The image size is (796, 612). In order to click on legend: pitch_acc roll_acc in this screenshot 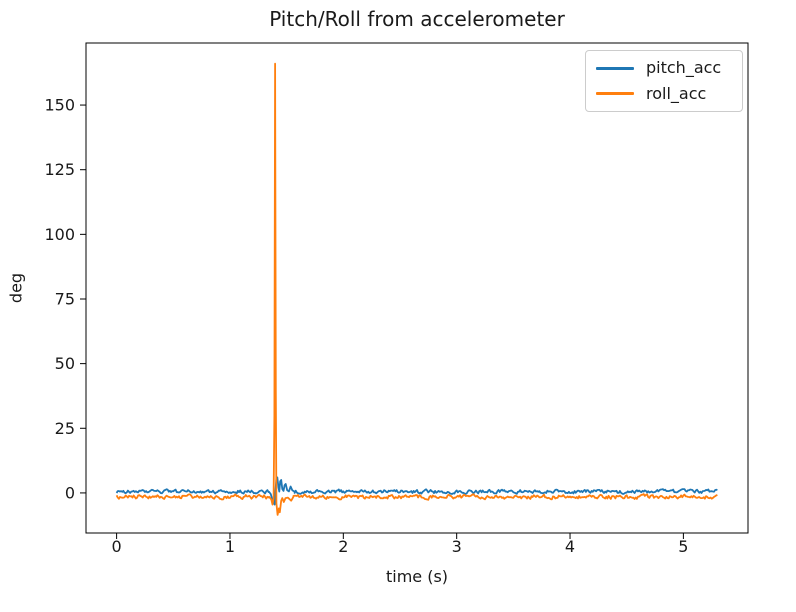, I will do `click(664, 81)`.